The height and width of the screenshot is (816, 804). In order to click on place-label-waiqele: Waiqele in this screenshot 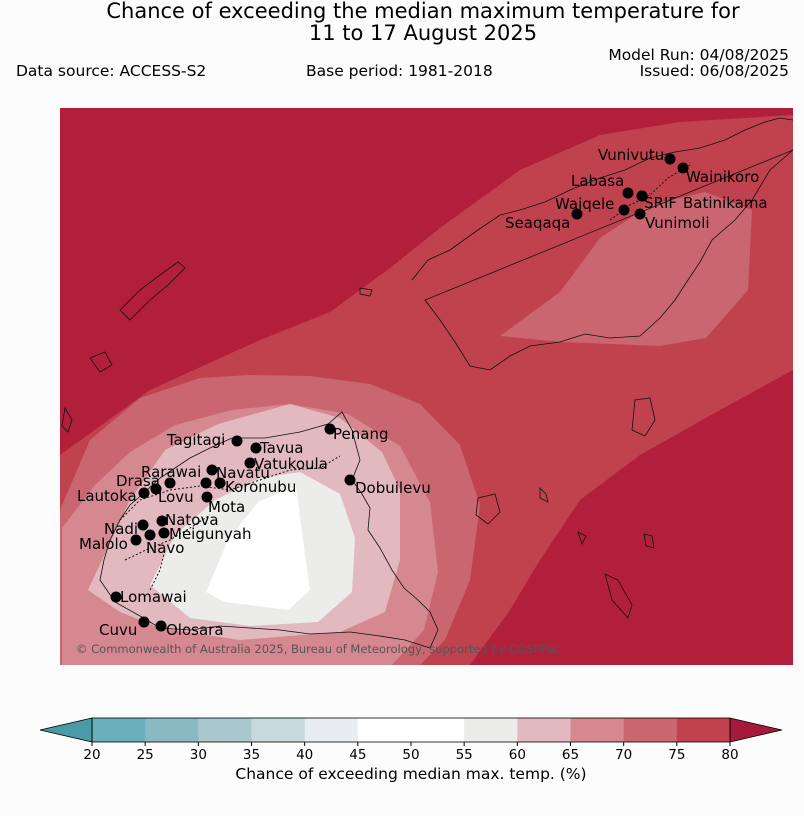, I will do `click(584, 204)`.